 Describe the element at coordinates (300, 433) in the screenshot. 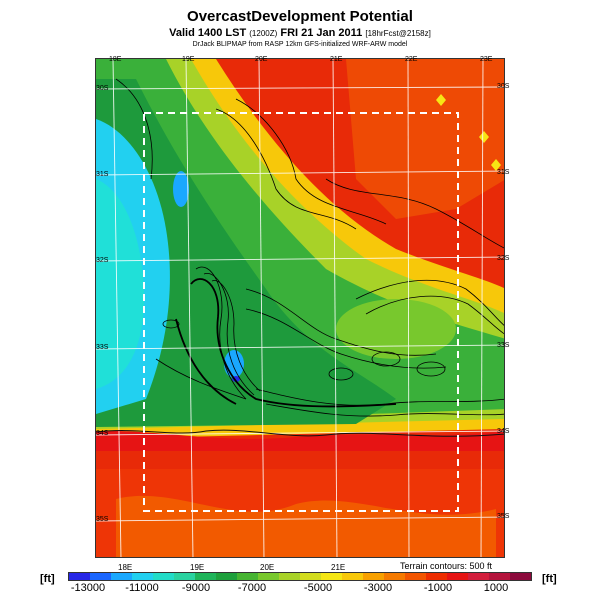

I see `coastline` at that location.